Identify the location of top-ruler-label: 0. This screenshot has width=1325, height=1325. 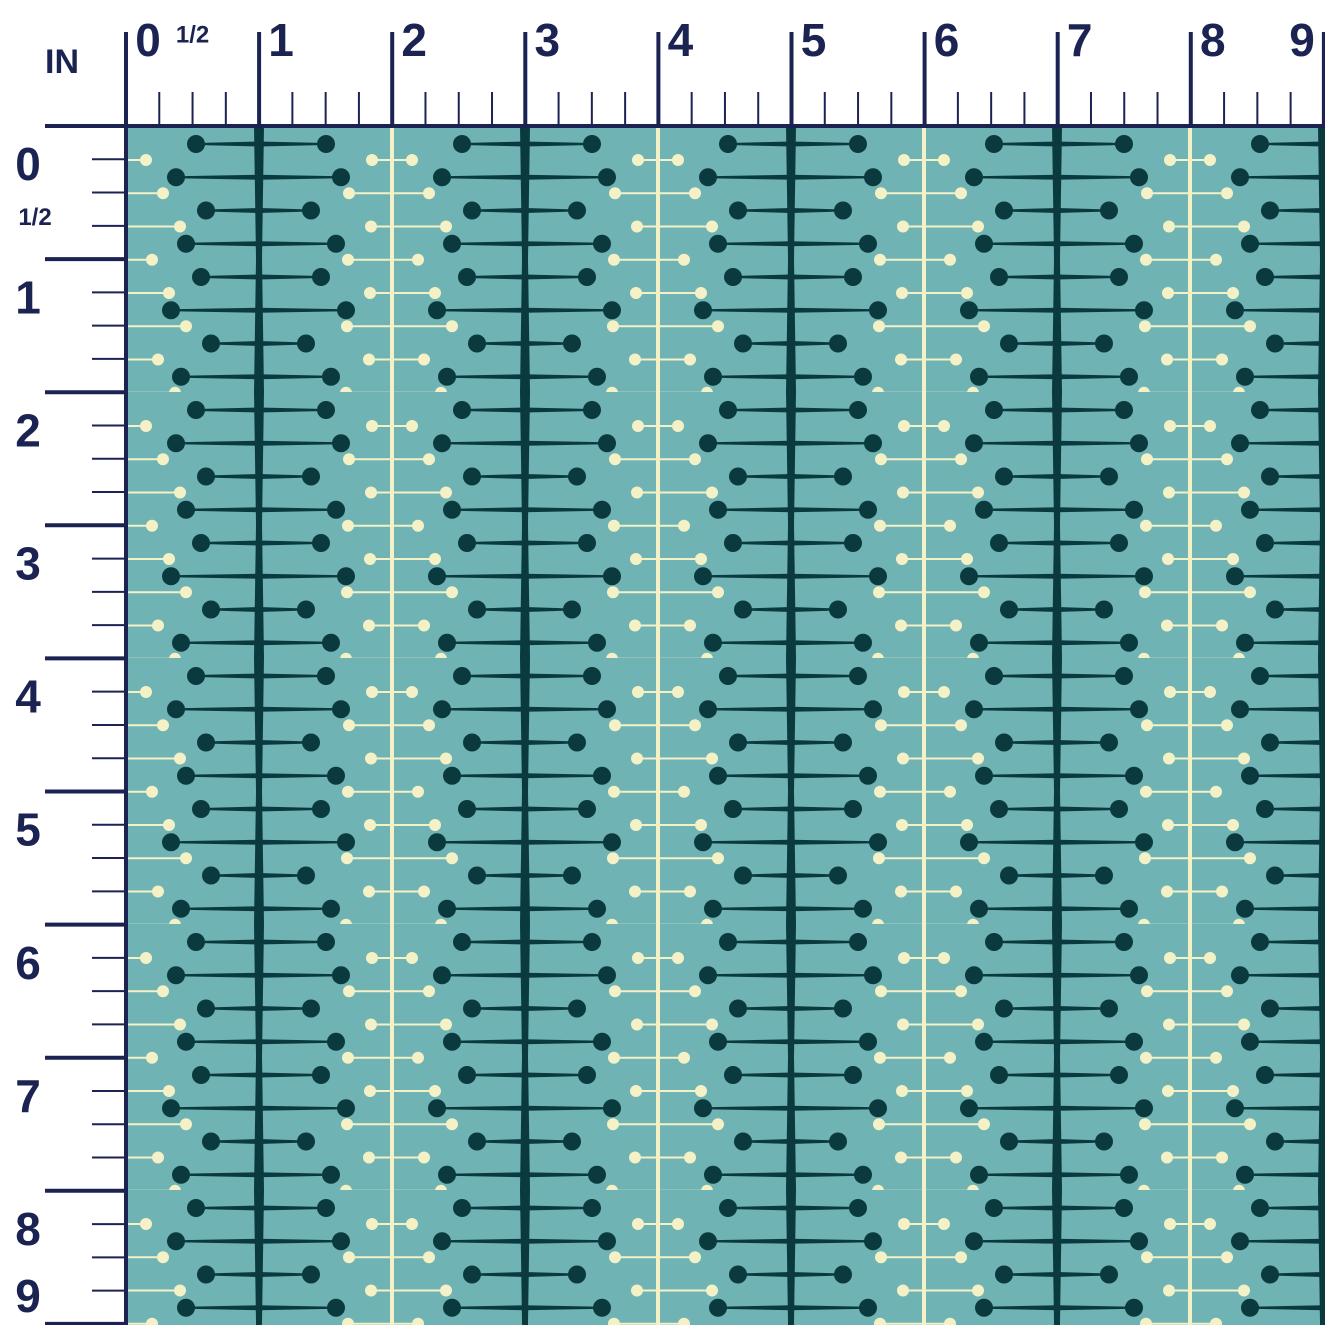
(148, 40).